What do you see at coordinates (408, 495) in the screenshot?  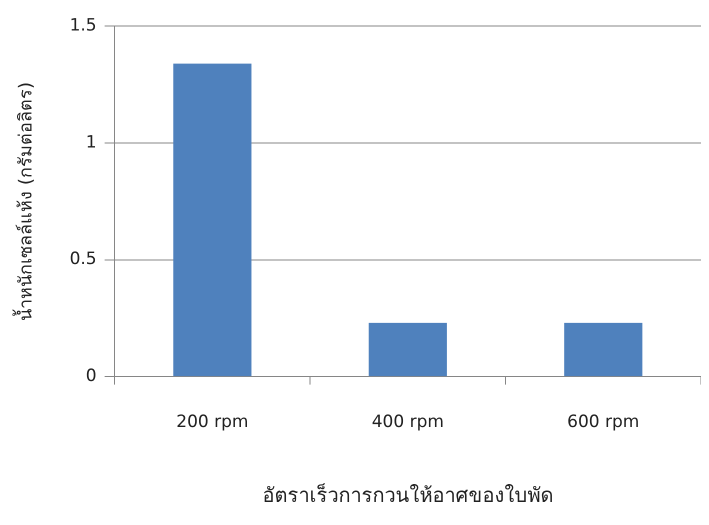 I see `x-axis-title: อัตราเร็วการกวนให้อาศของใบพัด` at bounding box center [408, 495].